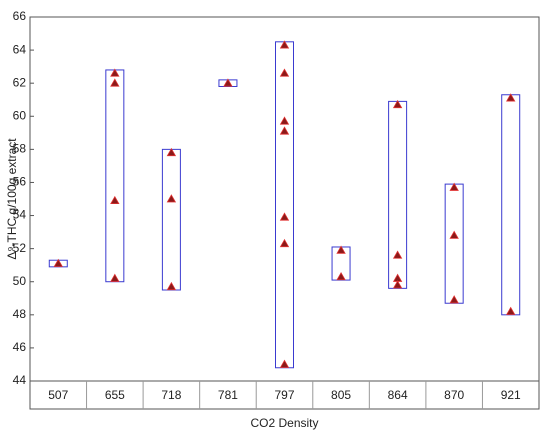 This screenshot has height=436, width=550. Describe the element at coordinates (454, 395) in the screenshot. I see `x-tick-label: 870` at that location.